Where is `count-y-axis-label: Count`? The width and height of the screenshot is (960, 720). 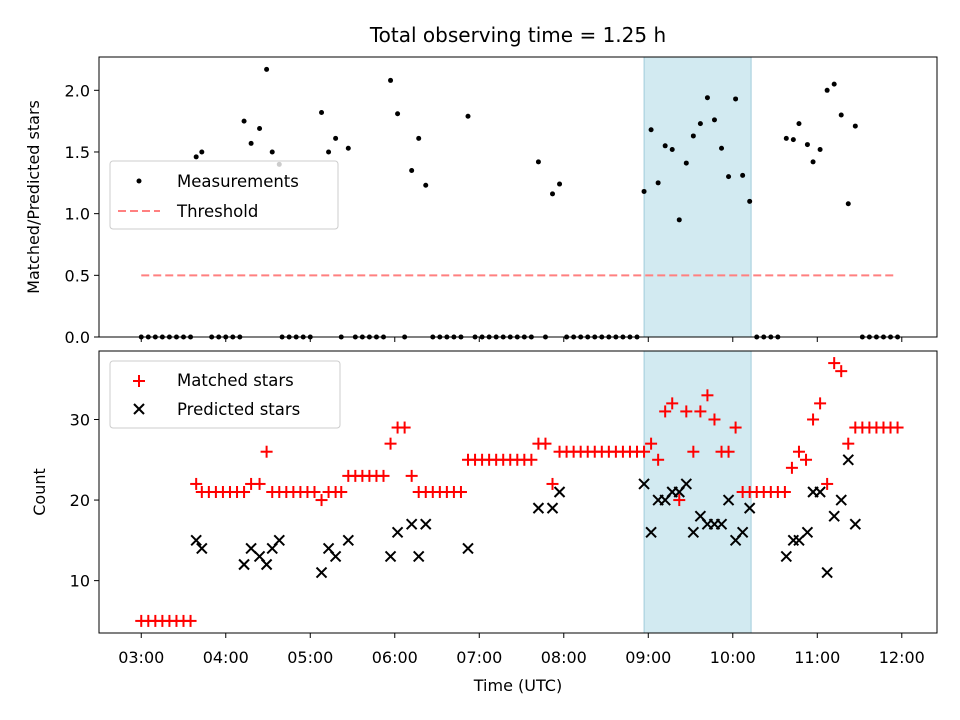 count-y-axis-label: Count is located at coordinates (39, 492).